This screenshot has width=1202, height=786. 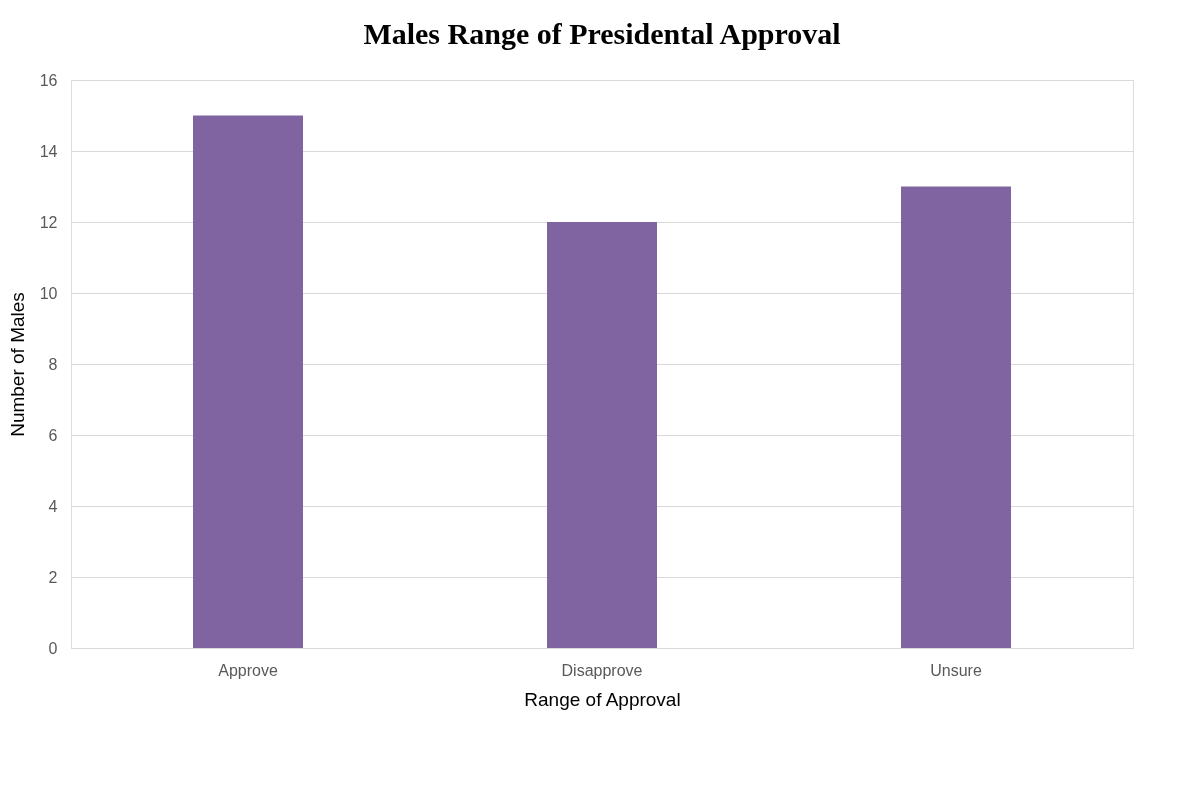 I want to click on y-tick-label: 2, so click(x=53, y=577).